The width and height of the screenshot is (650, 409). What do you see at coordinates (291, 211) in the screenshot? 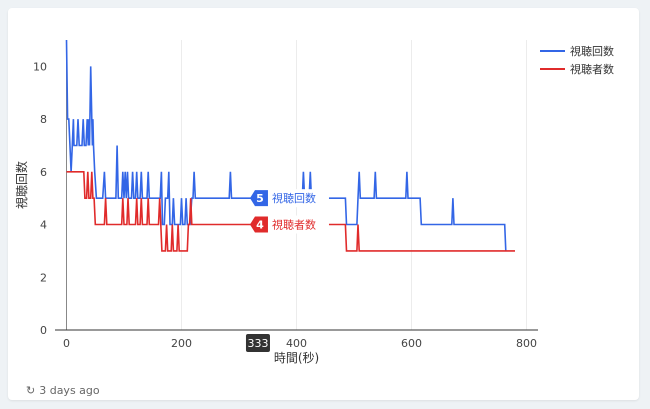
I see `series-line-viewers` at bounding box center [291, 211].